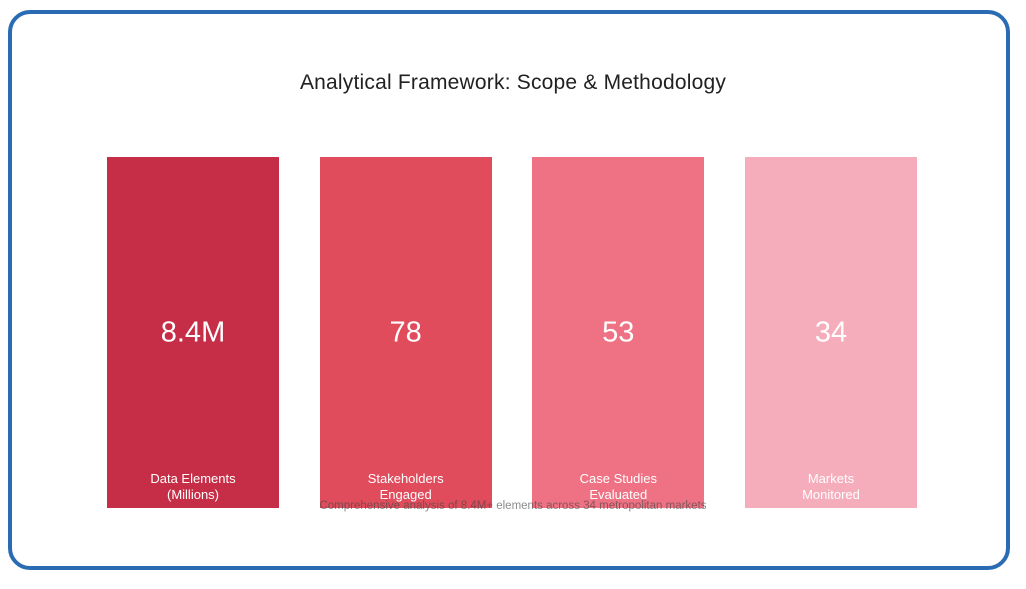 The image size is (1026, 589). I want to click on stat-label: Markets Monitored, so click(831, 487).